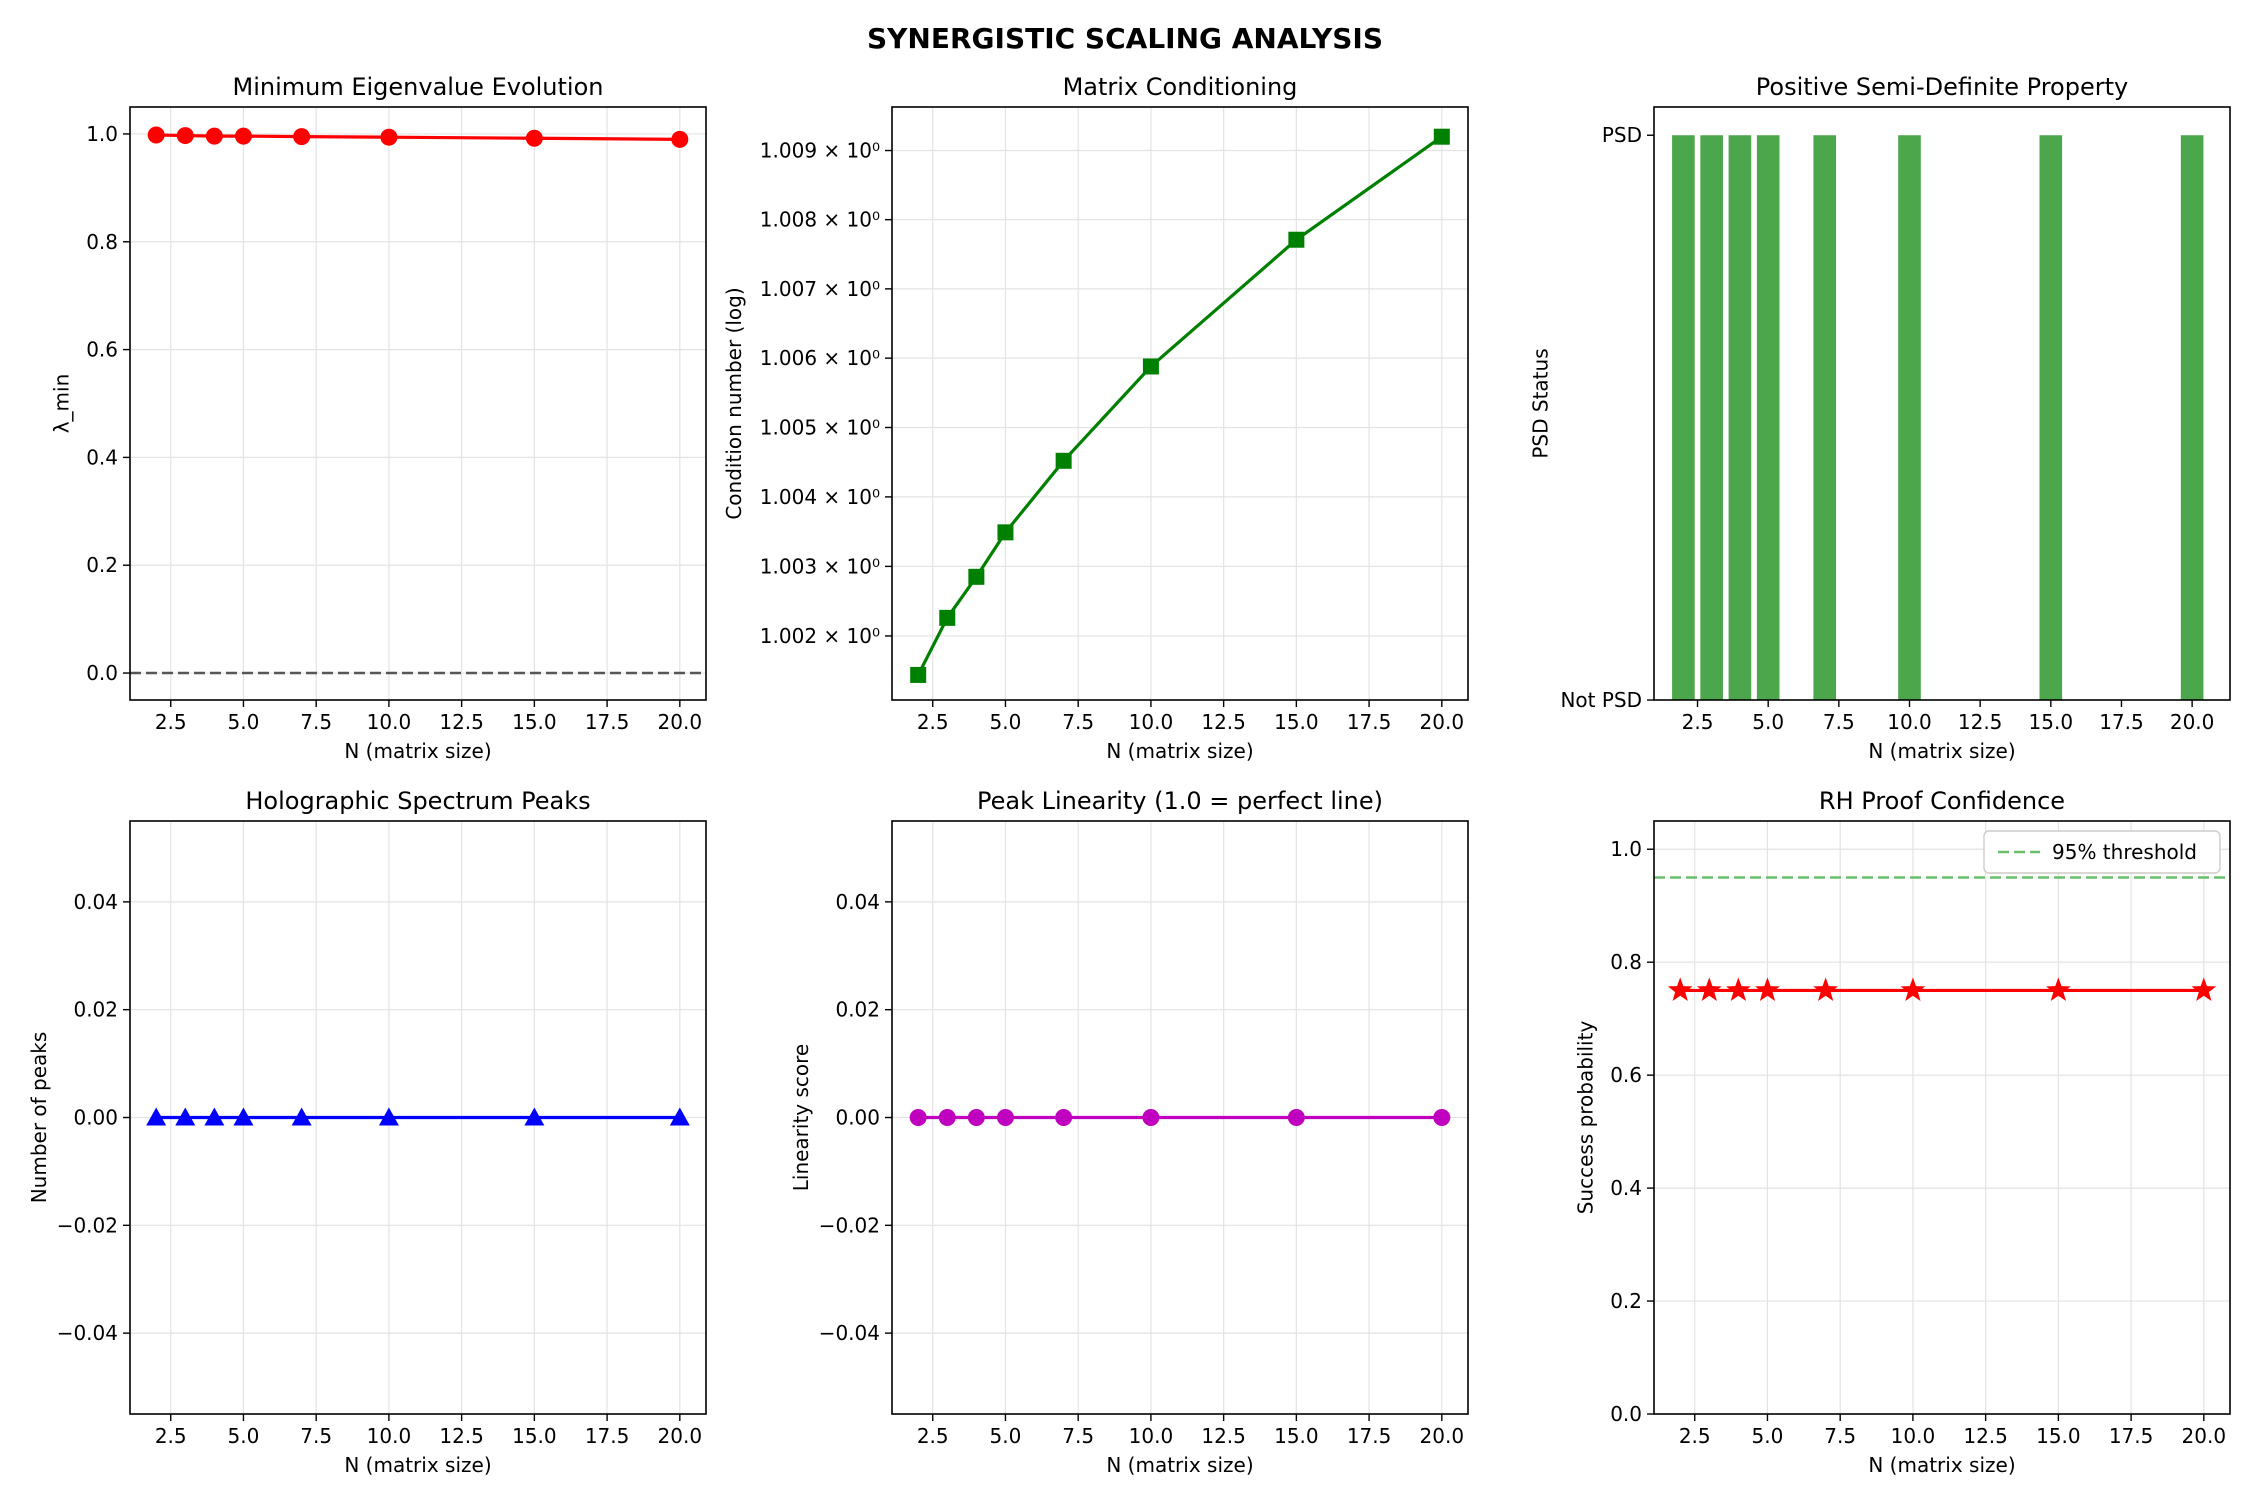 The width and height of the screenshot is (2250, 1500). I want to click on y-tick-label: 0.04, so click(857, 902).